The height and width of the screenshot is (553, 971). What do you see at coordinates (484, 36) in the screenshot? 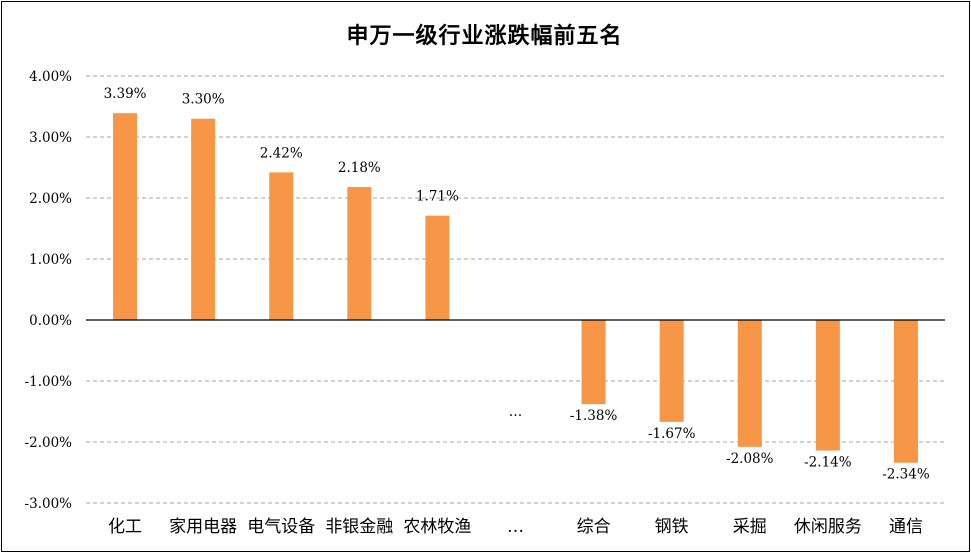
I see `chart-title: 申万一级行业涨跌幅前五名` at bounding box center [484, 36].